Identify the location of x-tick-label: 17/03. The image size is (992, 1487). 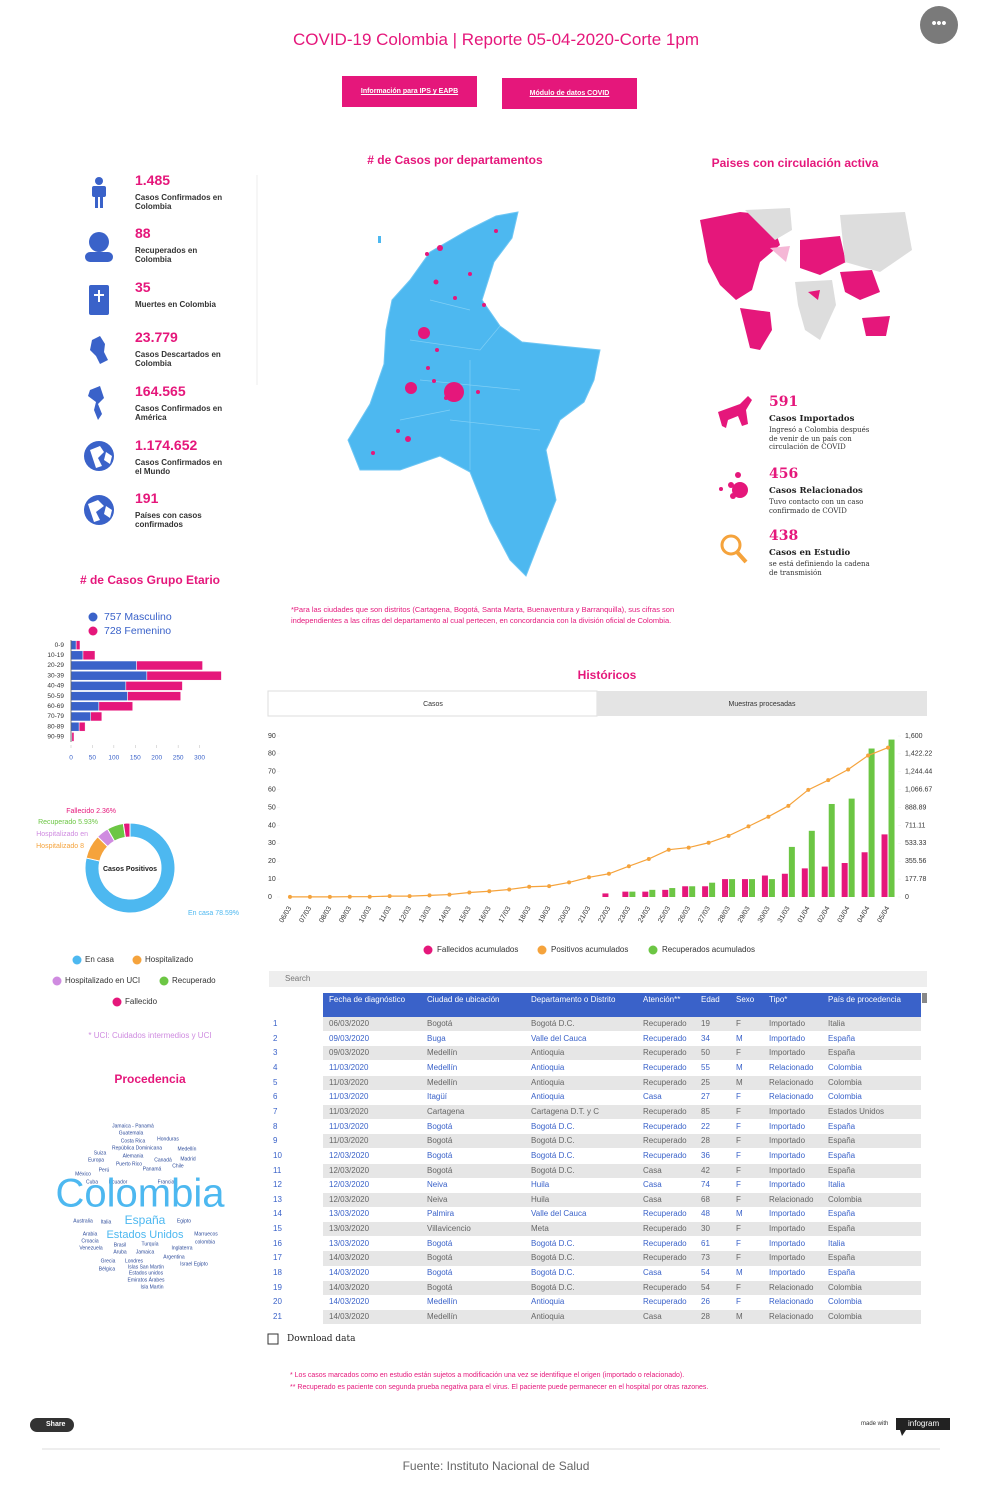
(505, 914).